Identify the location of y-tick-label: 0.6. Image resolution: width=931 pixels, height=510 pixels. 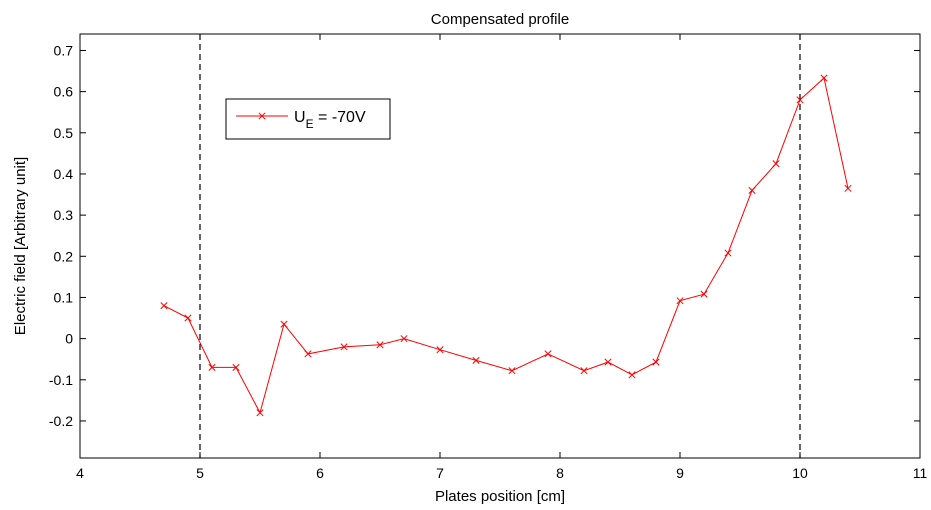
(64, 92).